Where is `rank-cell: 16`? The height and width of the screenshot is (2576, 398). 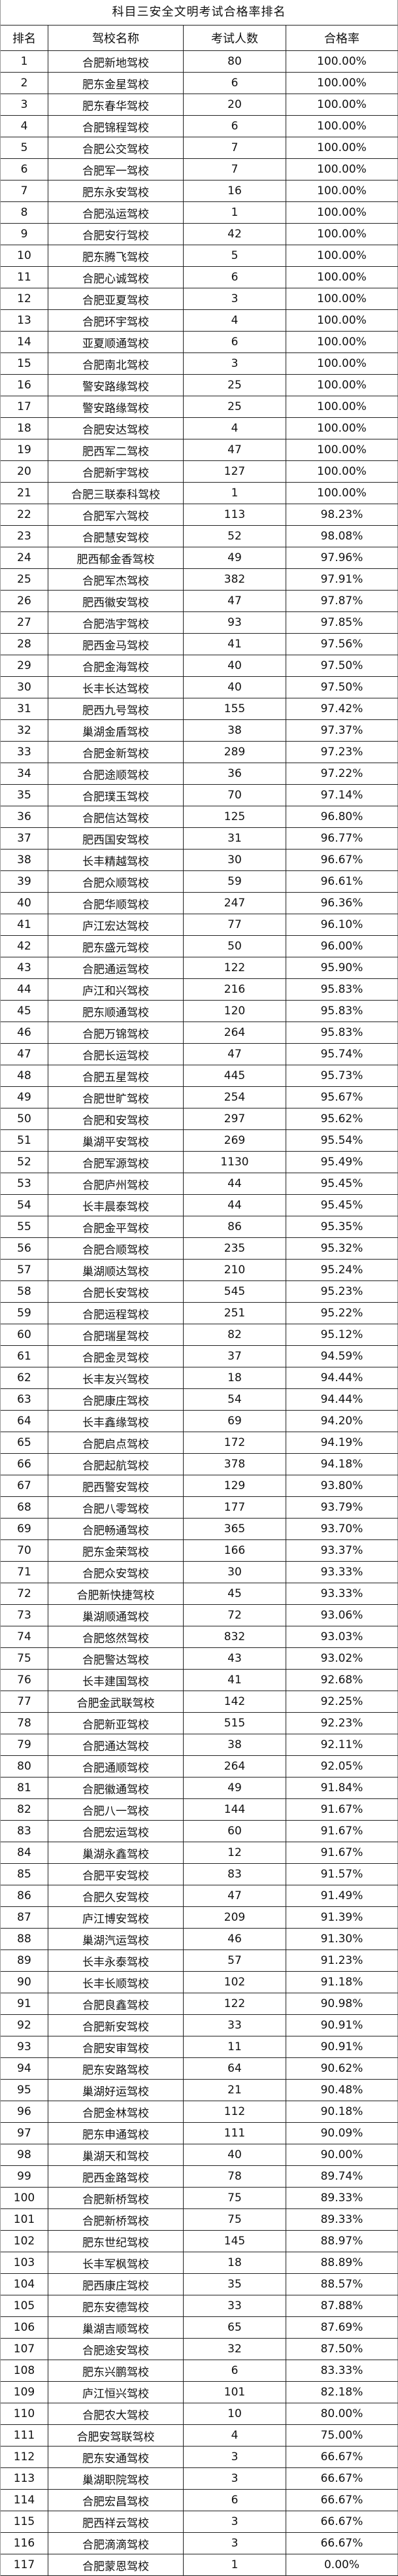
rank-cell: 16 is located at coordinates (24, 385).